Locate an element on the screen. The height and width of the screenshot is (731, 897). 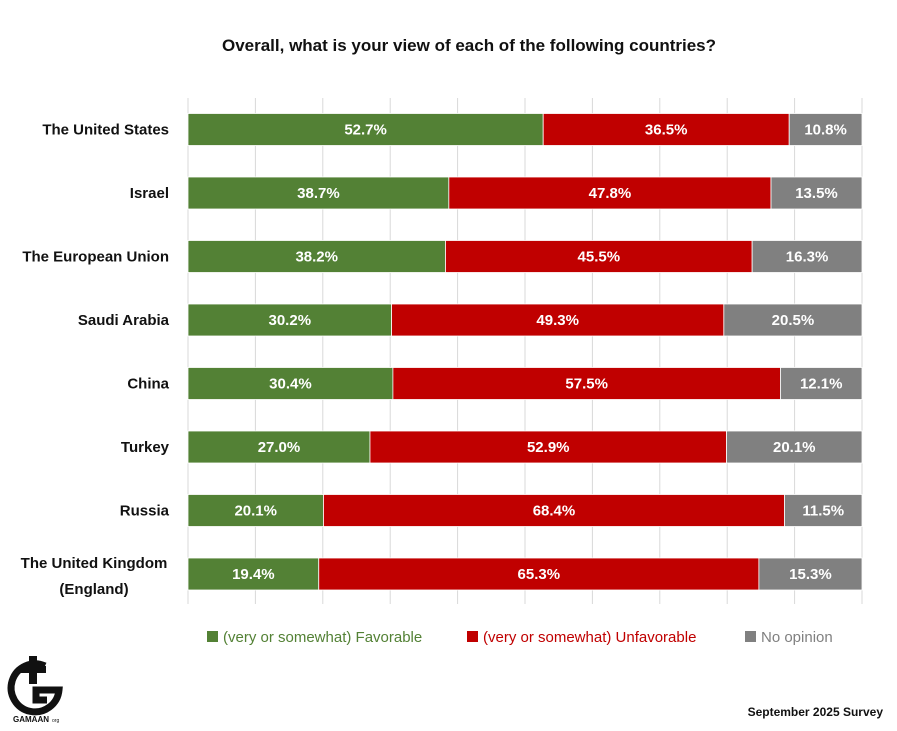
data-label: 16.3% is located at coordinates (807, 257).